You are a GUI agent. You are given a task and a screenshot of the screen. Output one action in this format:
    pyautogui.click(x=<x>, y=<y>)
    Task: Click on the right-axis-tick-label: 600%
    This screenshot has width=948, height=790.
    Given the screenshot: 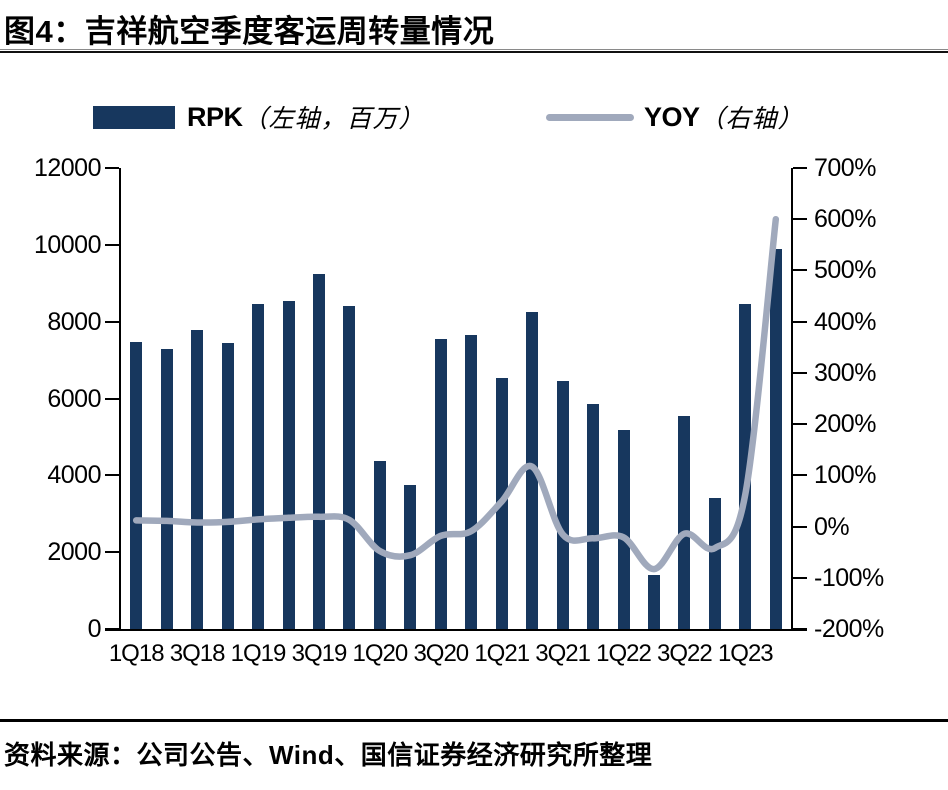 What is the action you would take?
    pyautogui.click(x=845, y=219)
    